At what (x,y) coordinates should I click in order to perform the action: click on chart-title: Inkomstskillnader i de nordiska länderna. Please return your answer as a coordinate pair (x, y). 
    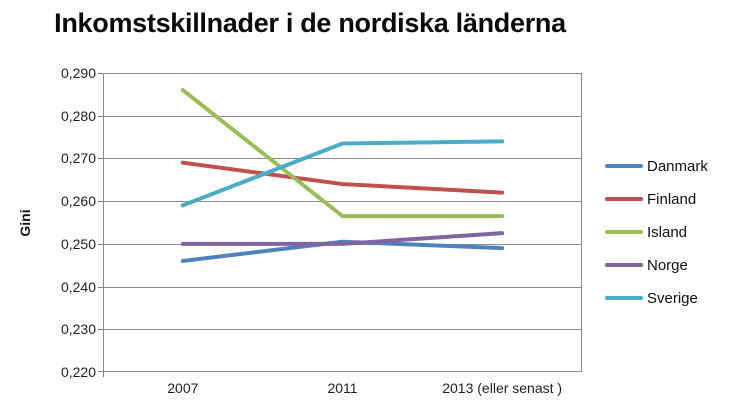
    Looking at the image, I should click on (310, 23).